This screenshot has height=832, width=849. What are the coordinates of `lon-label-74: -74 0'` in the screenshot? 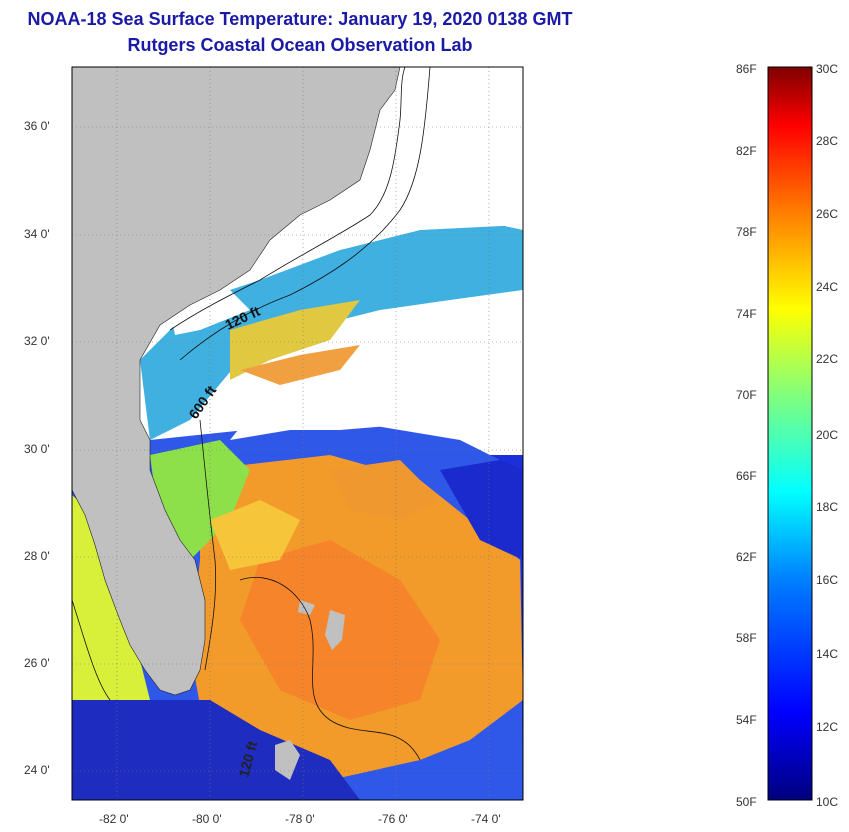 It's located at (486, 819).